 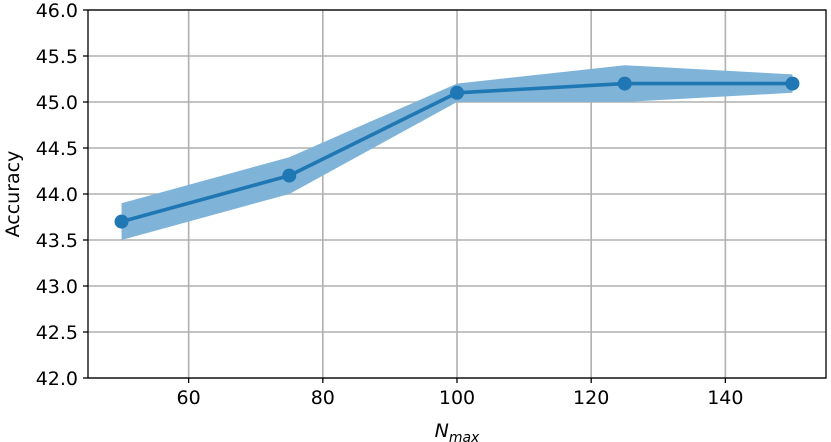 What do you see at coordinates (57, 149) in the screenshot?
I see `y-tick-label: 44.5` at bounding box center [57, 149].